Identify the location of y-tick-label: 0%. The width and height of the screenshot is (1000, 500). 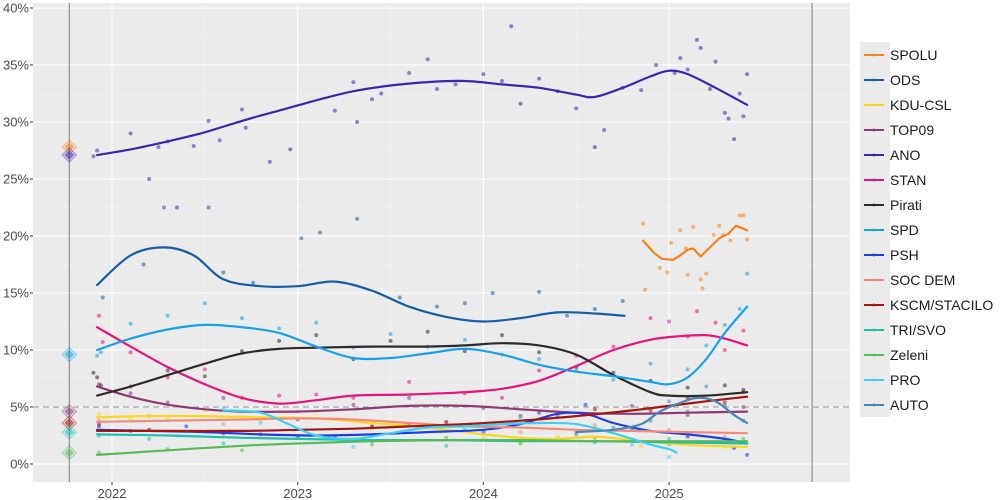
(19, 464).